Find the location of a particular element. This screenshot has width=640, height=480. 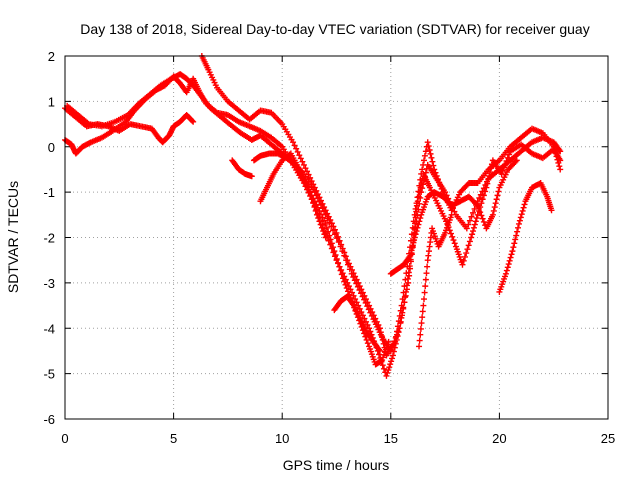

y-tick-label: 1 is located at coordinates (51, 101).